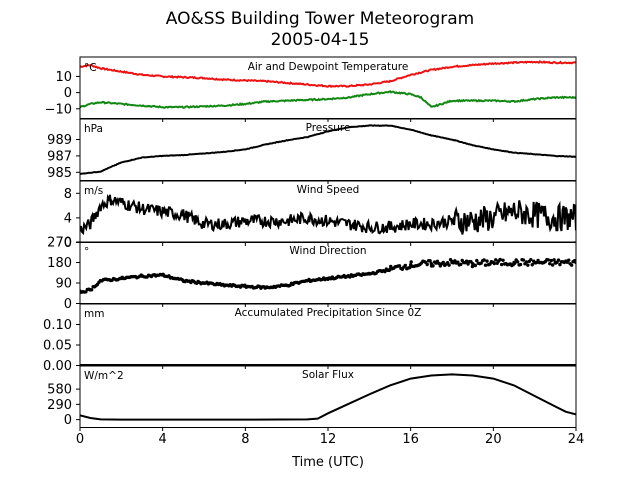 The width and height of the screenshot is (640, 480). Describe the element at coordinates (59, 173) in the screenshot. I see `y-tick-label: 985` at that location.